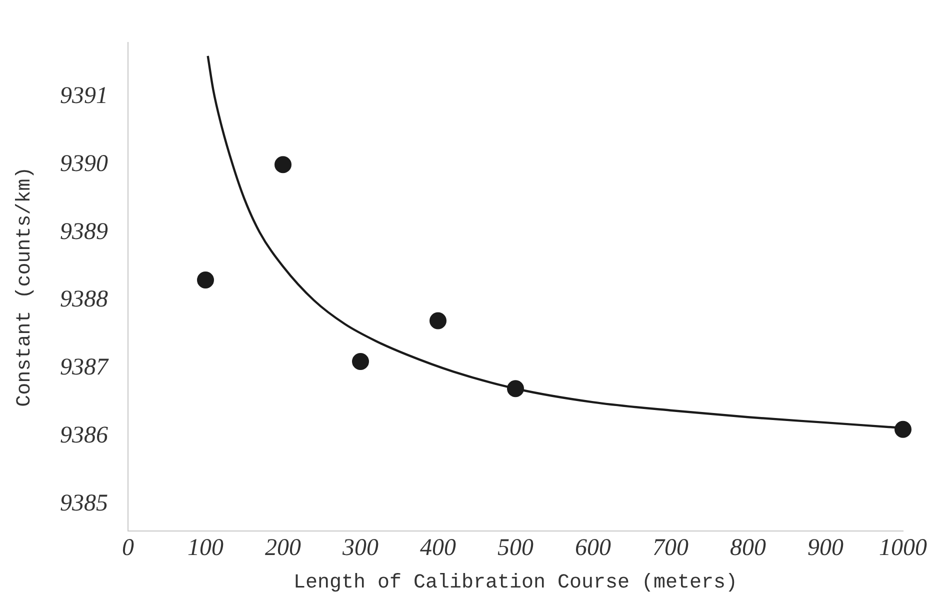 This screenshot has height=611, width=945. I want to click on y-tick-label: 9387, so click(84, 367).